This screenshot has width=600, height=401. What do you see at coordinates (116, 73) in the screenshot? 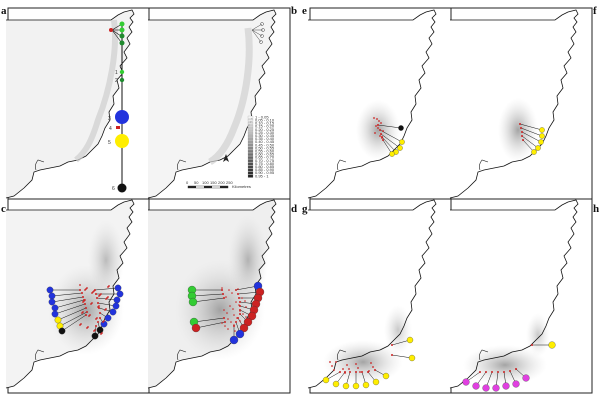
I see `legend-a-label-1: 1` at bounding box center [116, 73].